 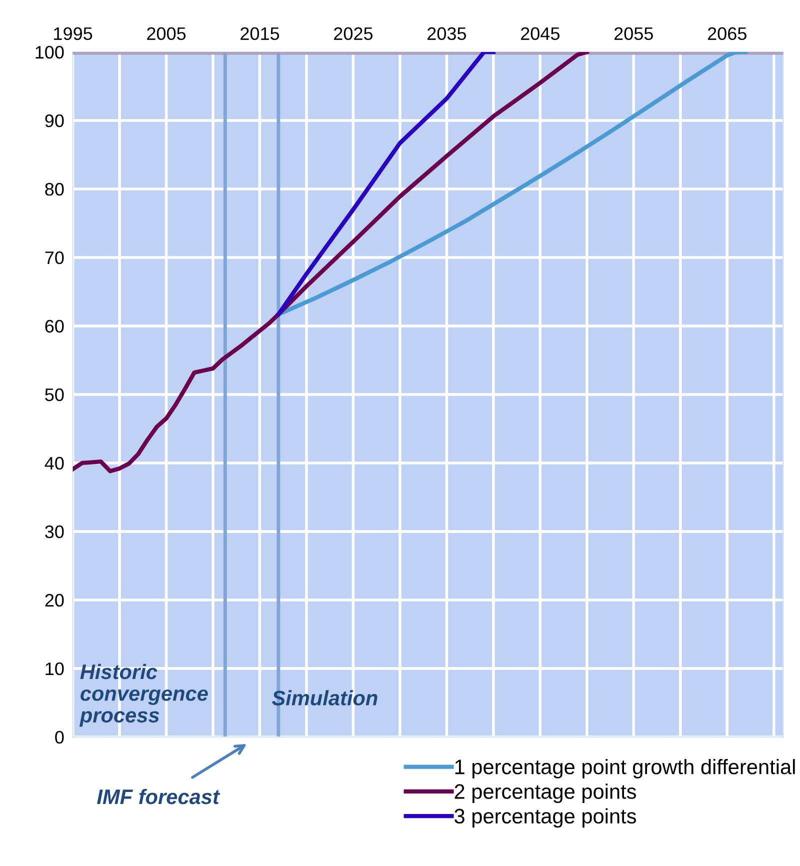 I want to click on x-tick-label: 2055, so click(x=633, y=33).